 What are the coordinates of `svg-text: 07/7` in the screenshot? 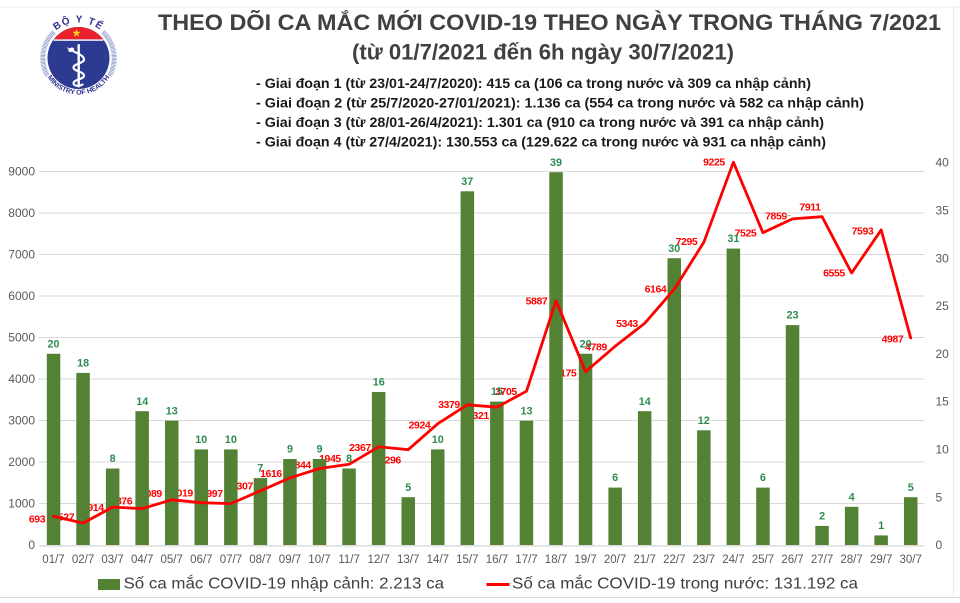 It's located at (231, 560).